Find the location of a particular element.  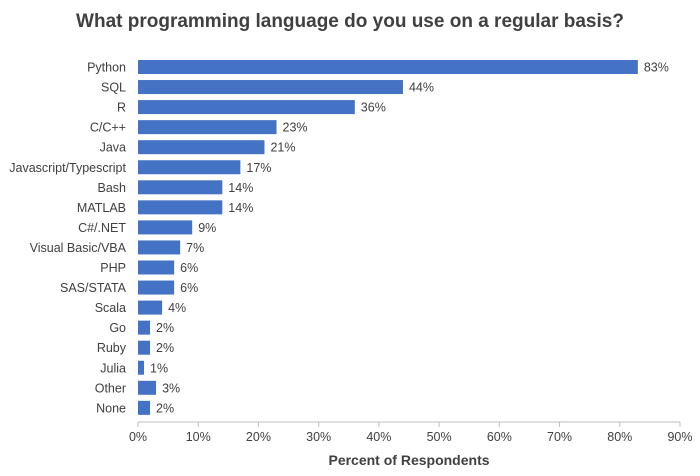

x-tick-label-70: 70% is located at coordinates (559, 437).